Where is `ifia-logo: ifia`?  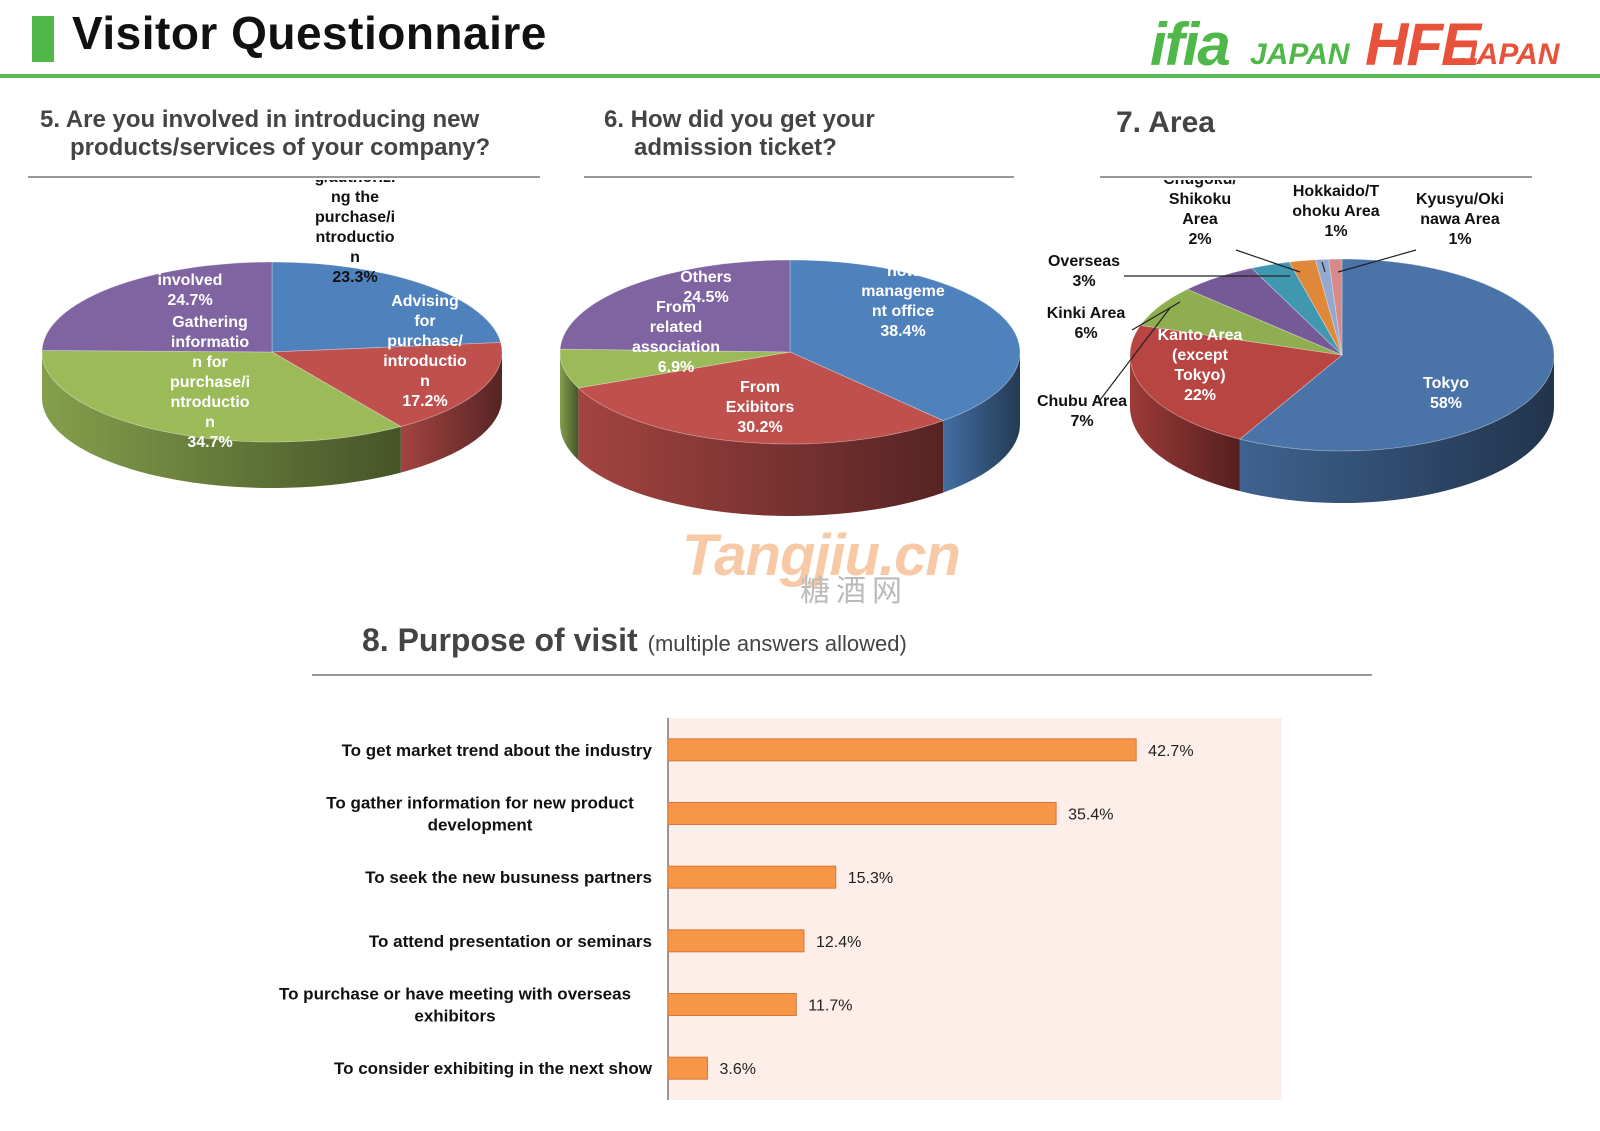
ifia-logo: ifia is located at coordinates (1190, 44).